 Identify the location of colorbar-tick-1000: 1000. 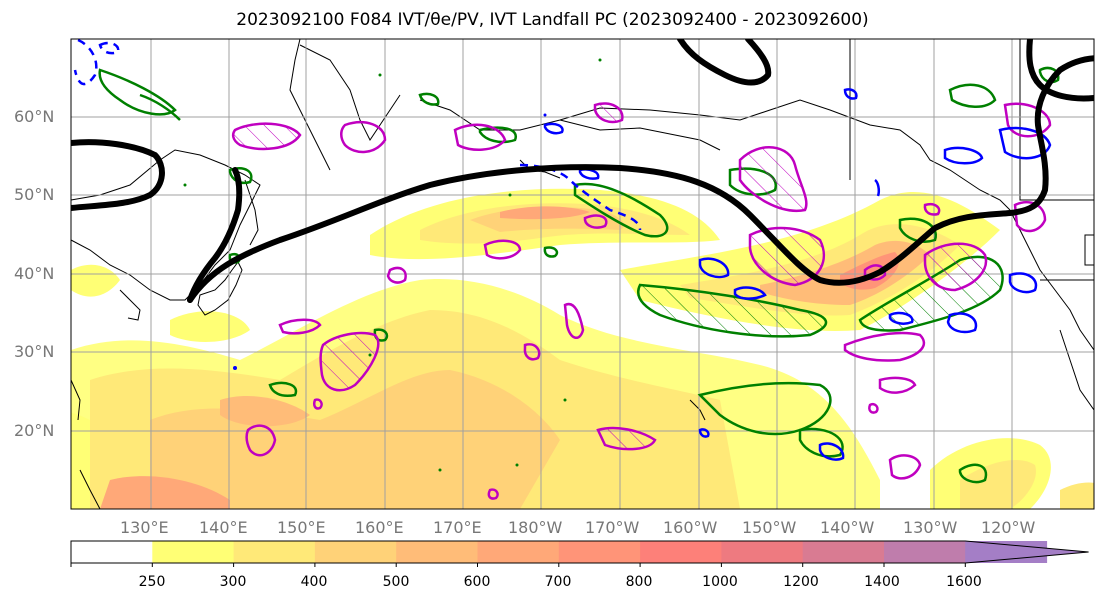
(720, 582).